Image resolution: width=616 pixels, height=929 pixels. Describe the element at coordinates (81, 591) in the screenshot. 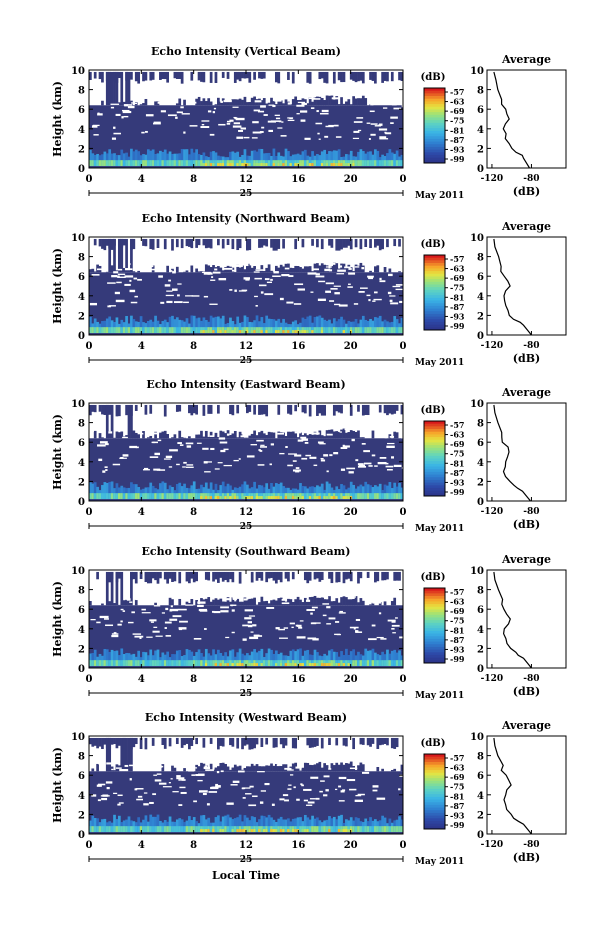

I see `y-tick-label: 8` at that location.